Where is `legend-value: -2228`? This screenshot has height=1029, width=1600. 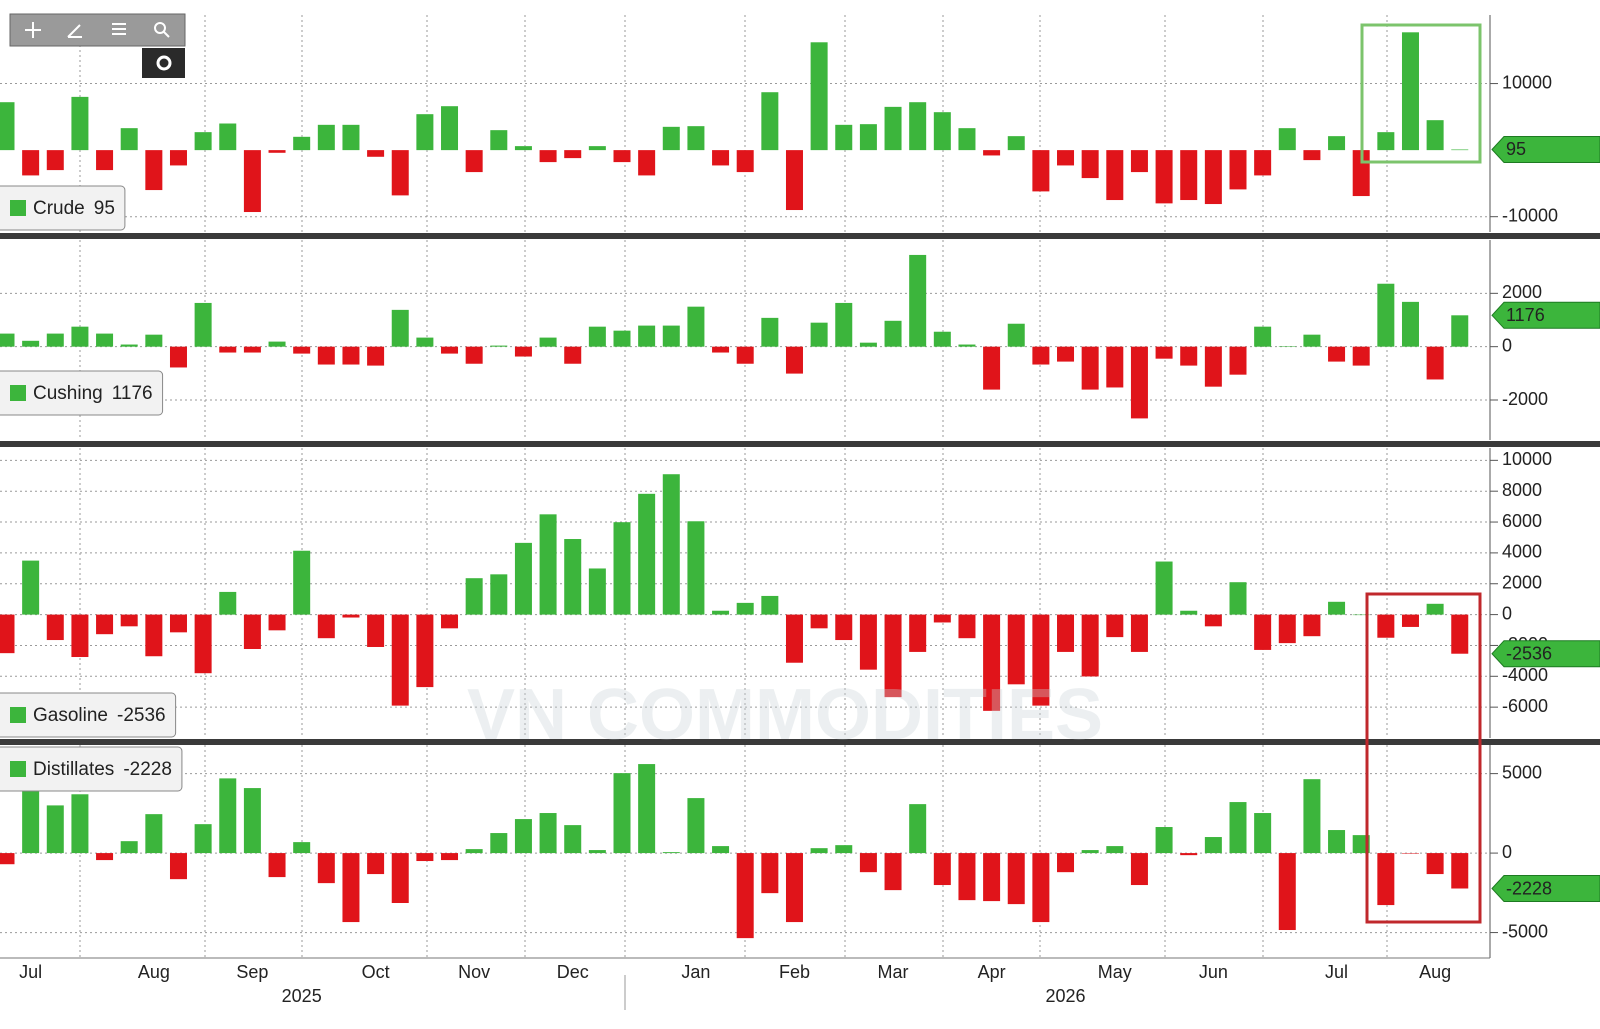
legend-value: -2228 is located at coordinates (147, 769).